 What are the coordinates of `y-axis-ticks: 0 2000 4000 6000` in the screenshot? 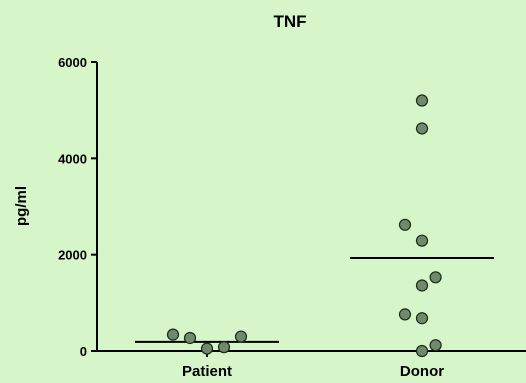 It's located at (77, 207).